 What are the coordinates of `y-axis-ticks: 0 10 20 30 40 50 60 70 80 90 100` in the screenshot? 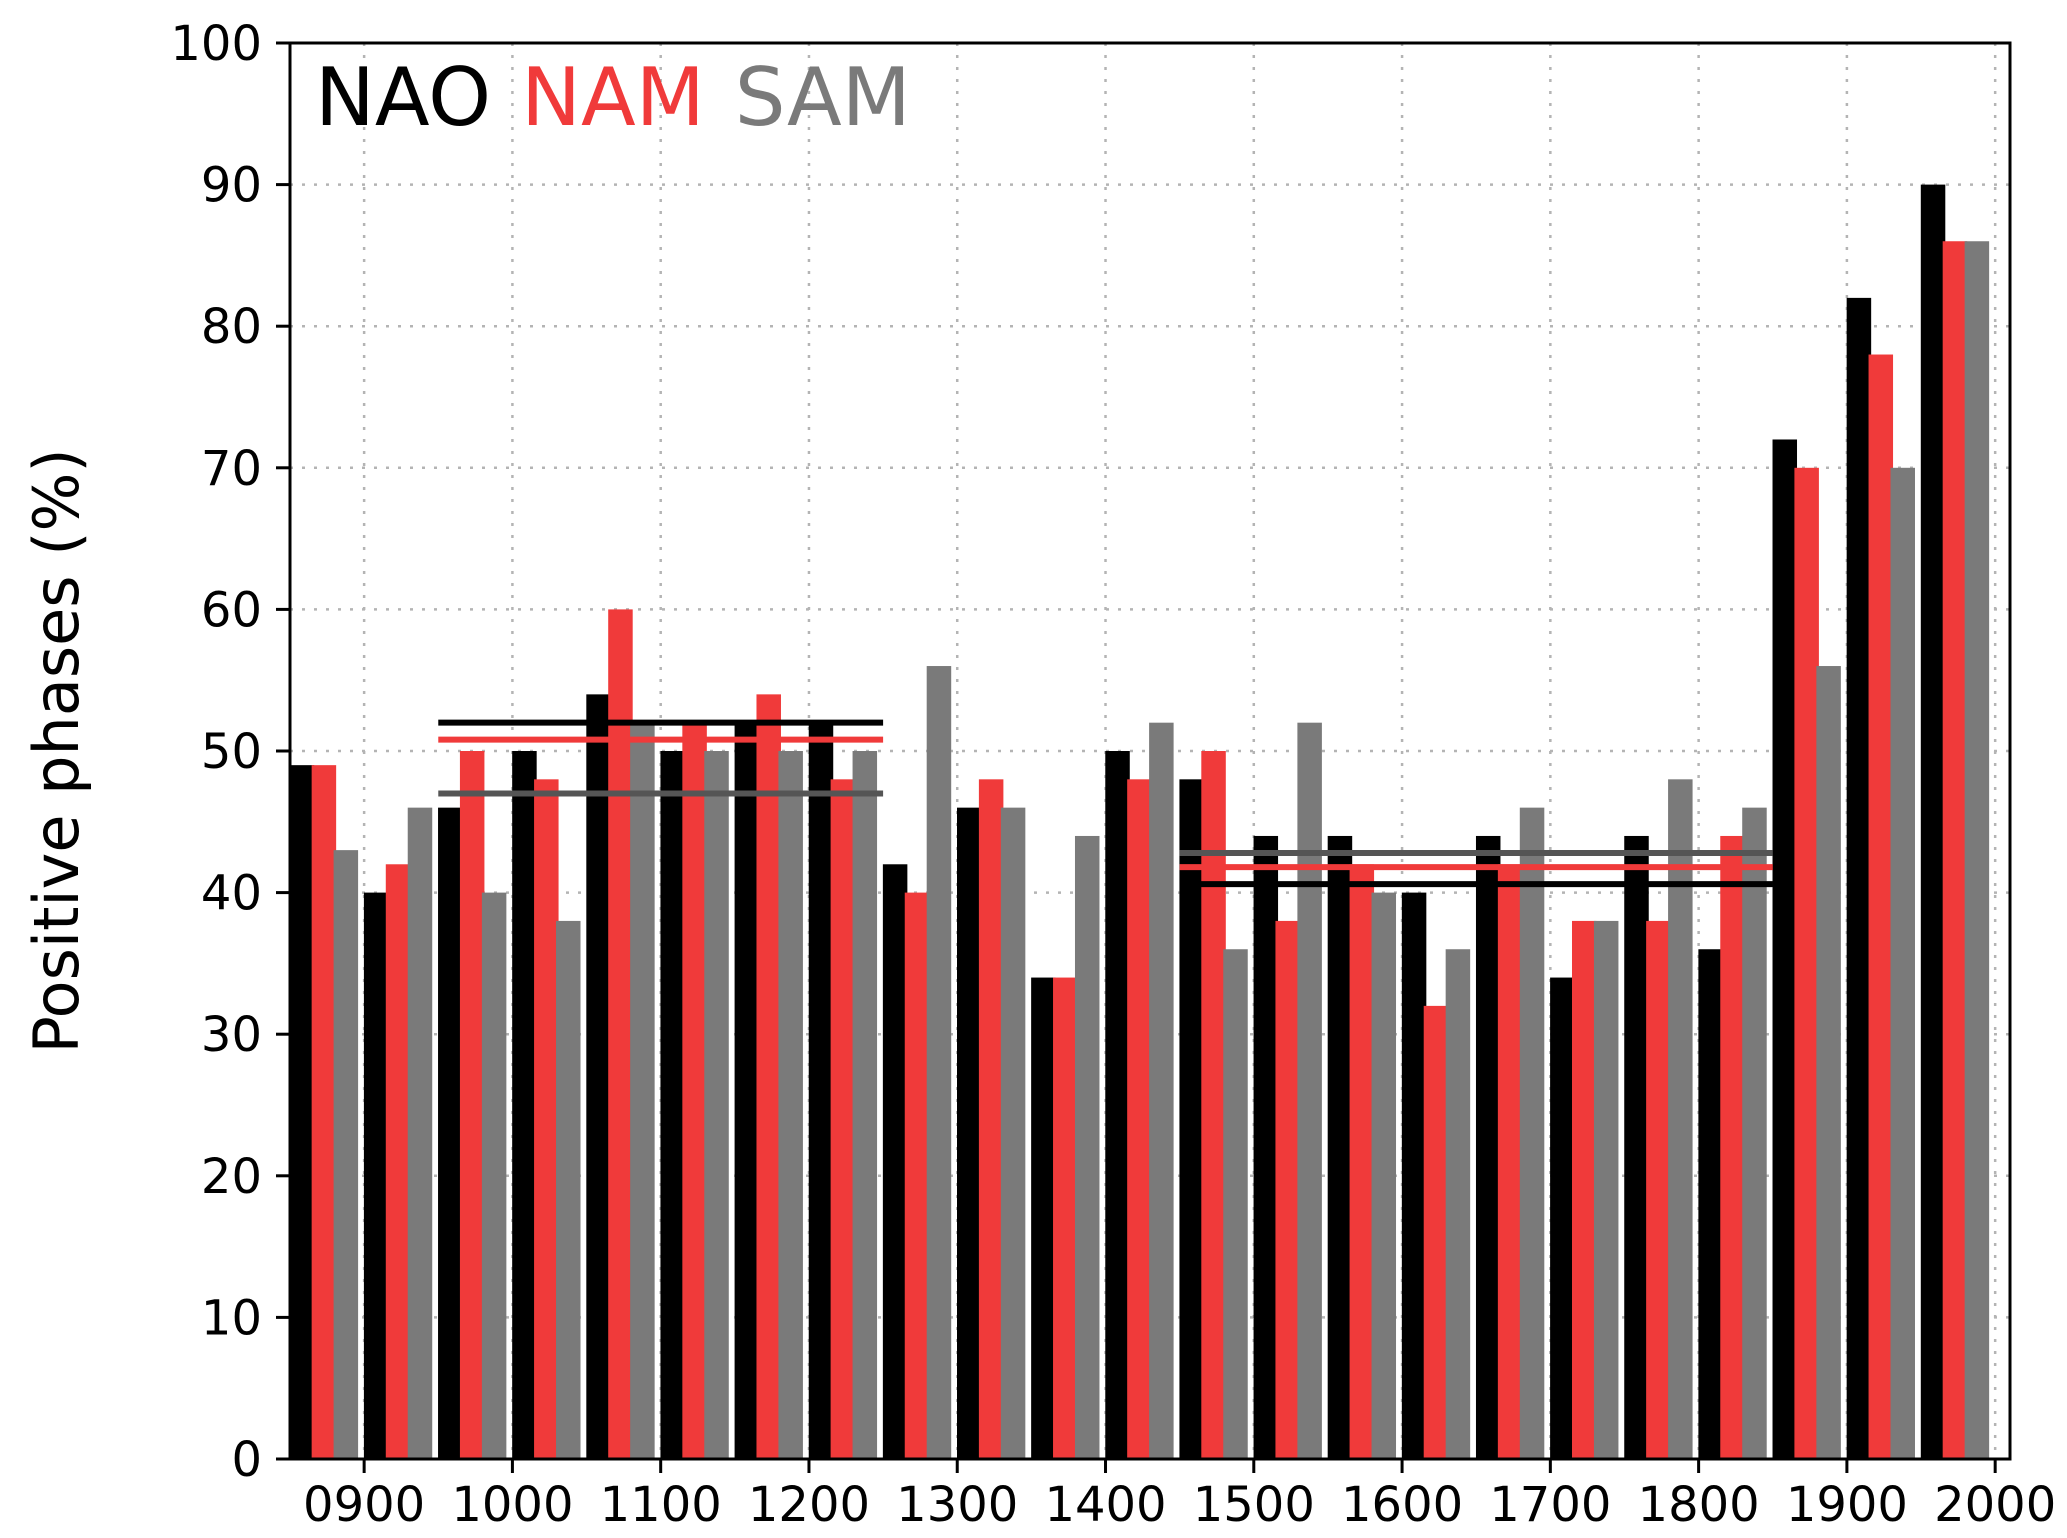 It's located at (230, 752).